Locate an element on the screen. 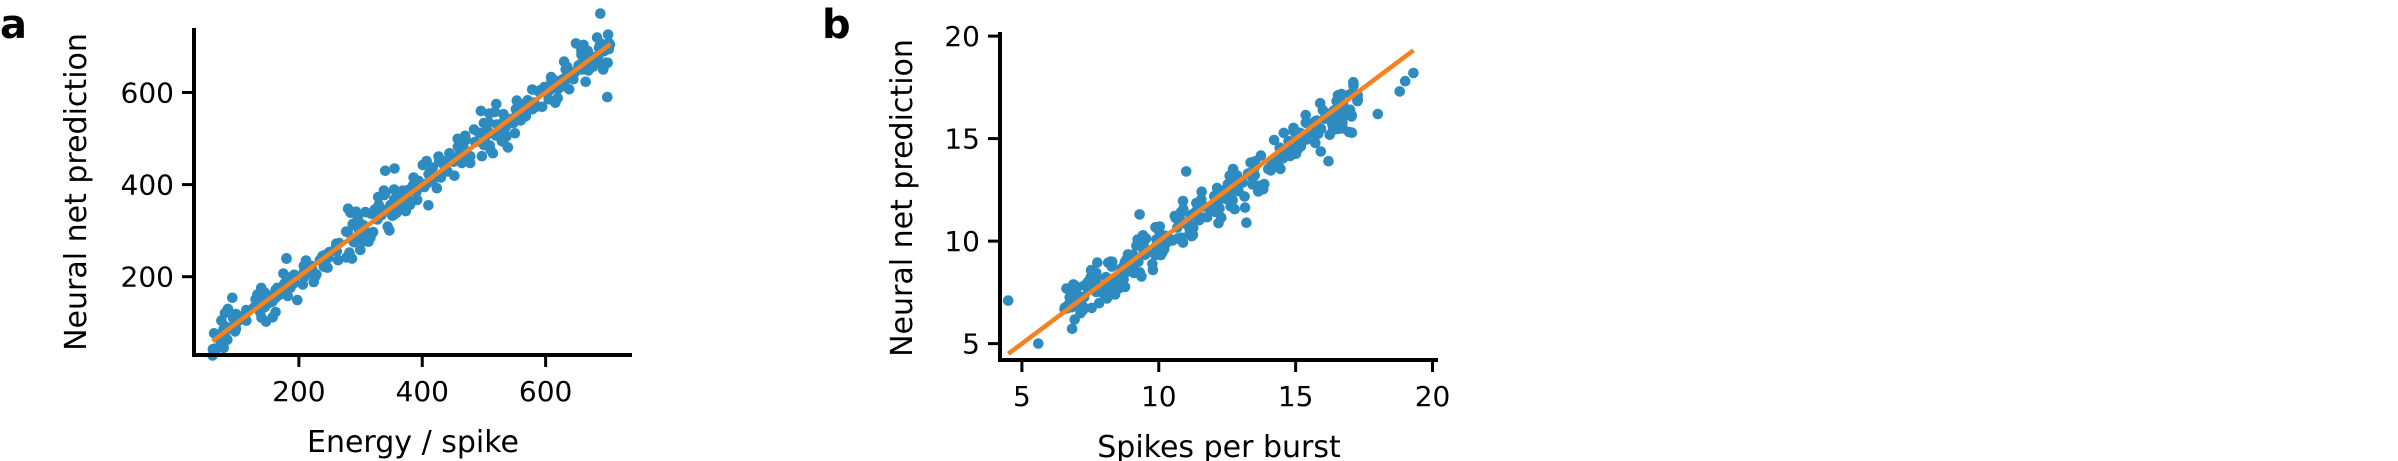 The image size is (2398, 461). panel-b-fit-line is located at coordinates (1210, 202).